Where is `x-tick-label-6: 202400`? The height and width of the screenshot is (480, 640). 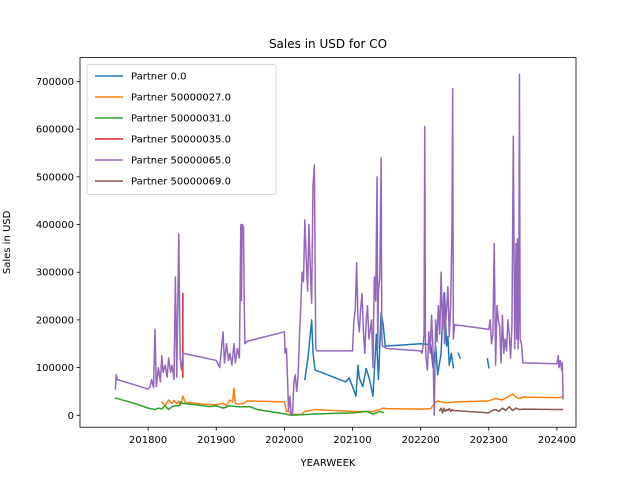 x-tick-label-6: 202400 is located at coordinates (557, 440).